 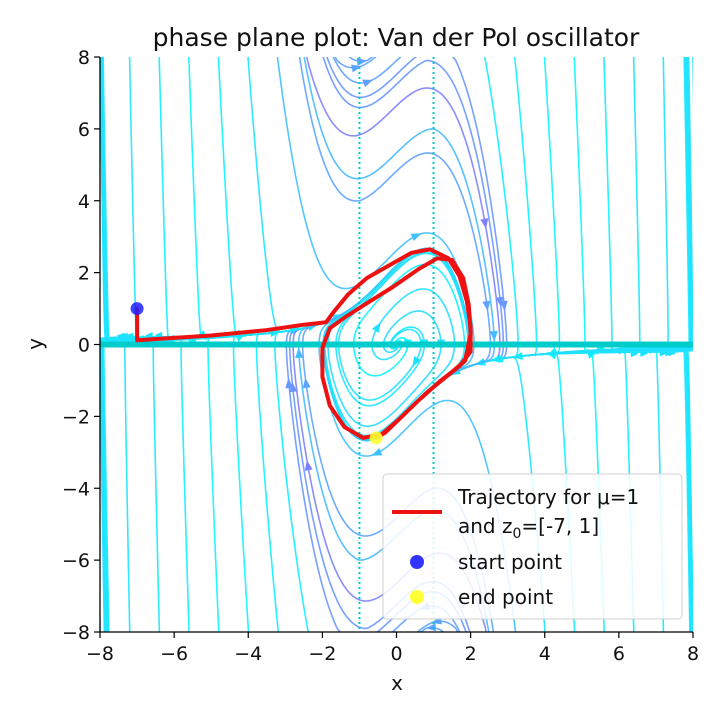 What do you see at coordinates (84, 274) in the screenshot?
I see `y-tick-label: 2` at bounding box center [84, 274].